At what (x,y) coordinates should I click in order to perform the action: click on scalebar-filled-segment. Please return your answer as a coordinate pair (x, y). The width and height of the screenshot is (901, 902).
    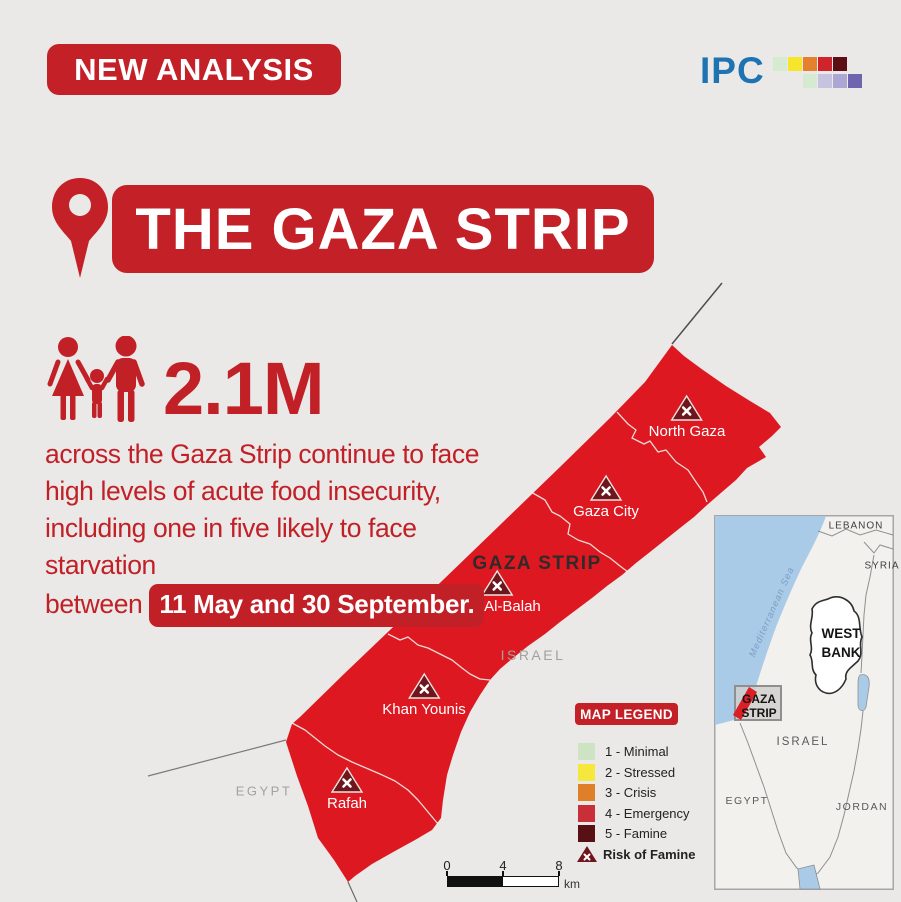
    Looking at the image, I should click on (475, 881).